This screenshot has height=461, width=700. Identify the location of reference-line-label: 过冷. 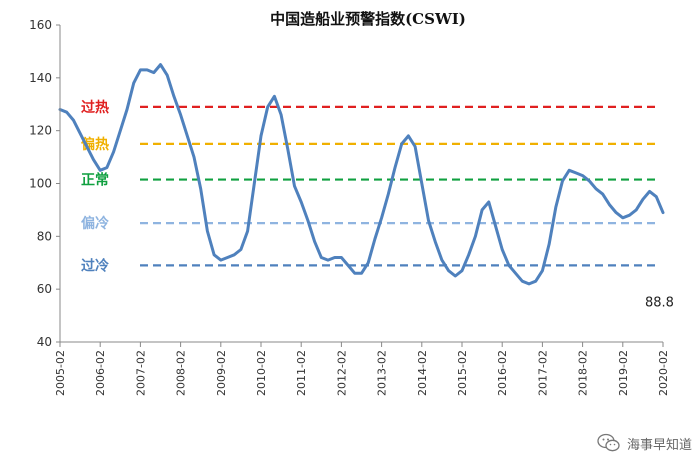
(95, 265).